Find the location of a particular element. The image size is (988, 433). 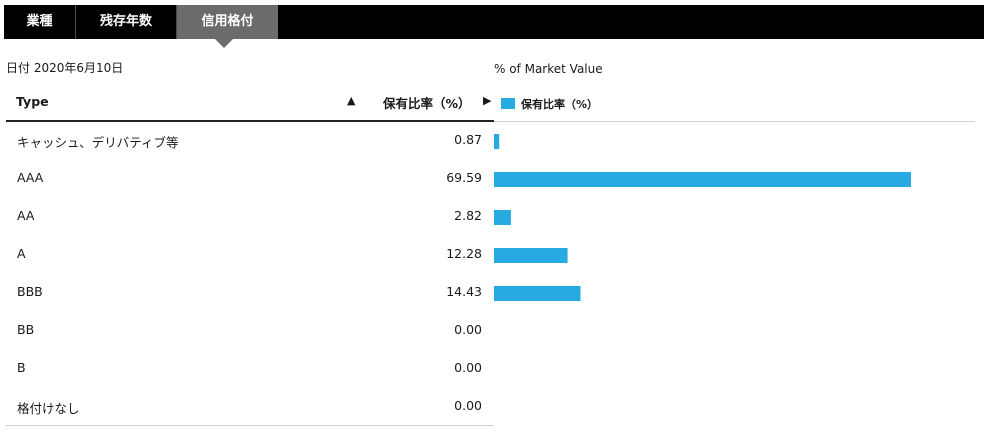

table-row: BBB 14.43 is located at coordinates (250, 293).